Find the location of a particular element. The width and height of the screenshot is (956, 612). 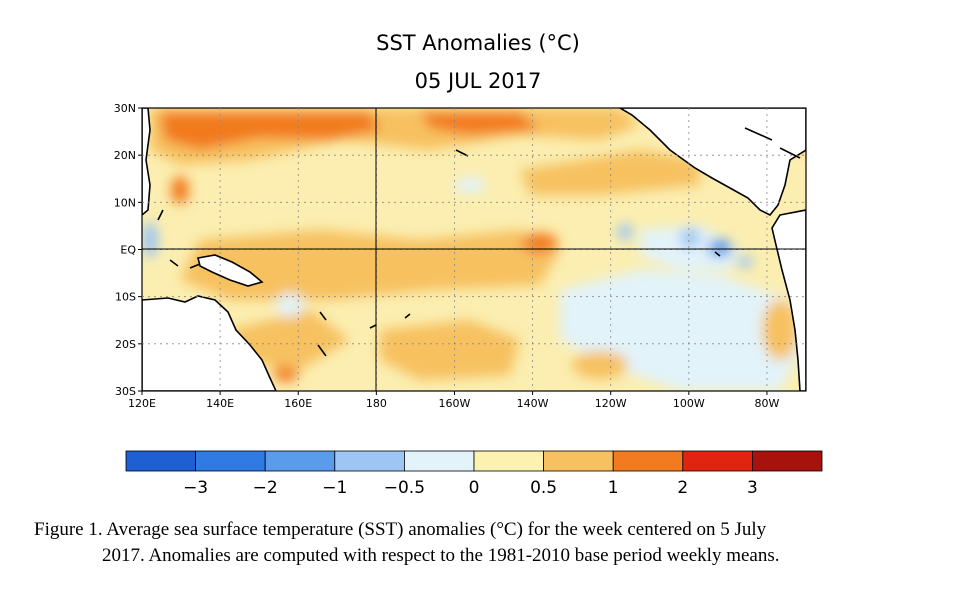

lat-label: EQ is located at coordinates (128, 250).